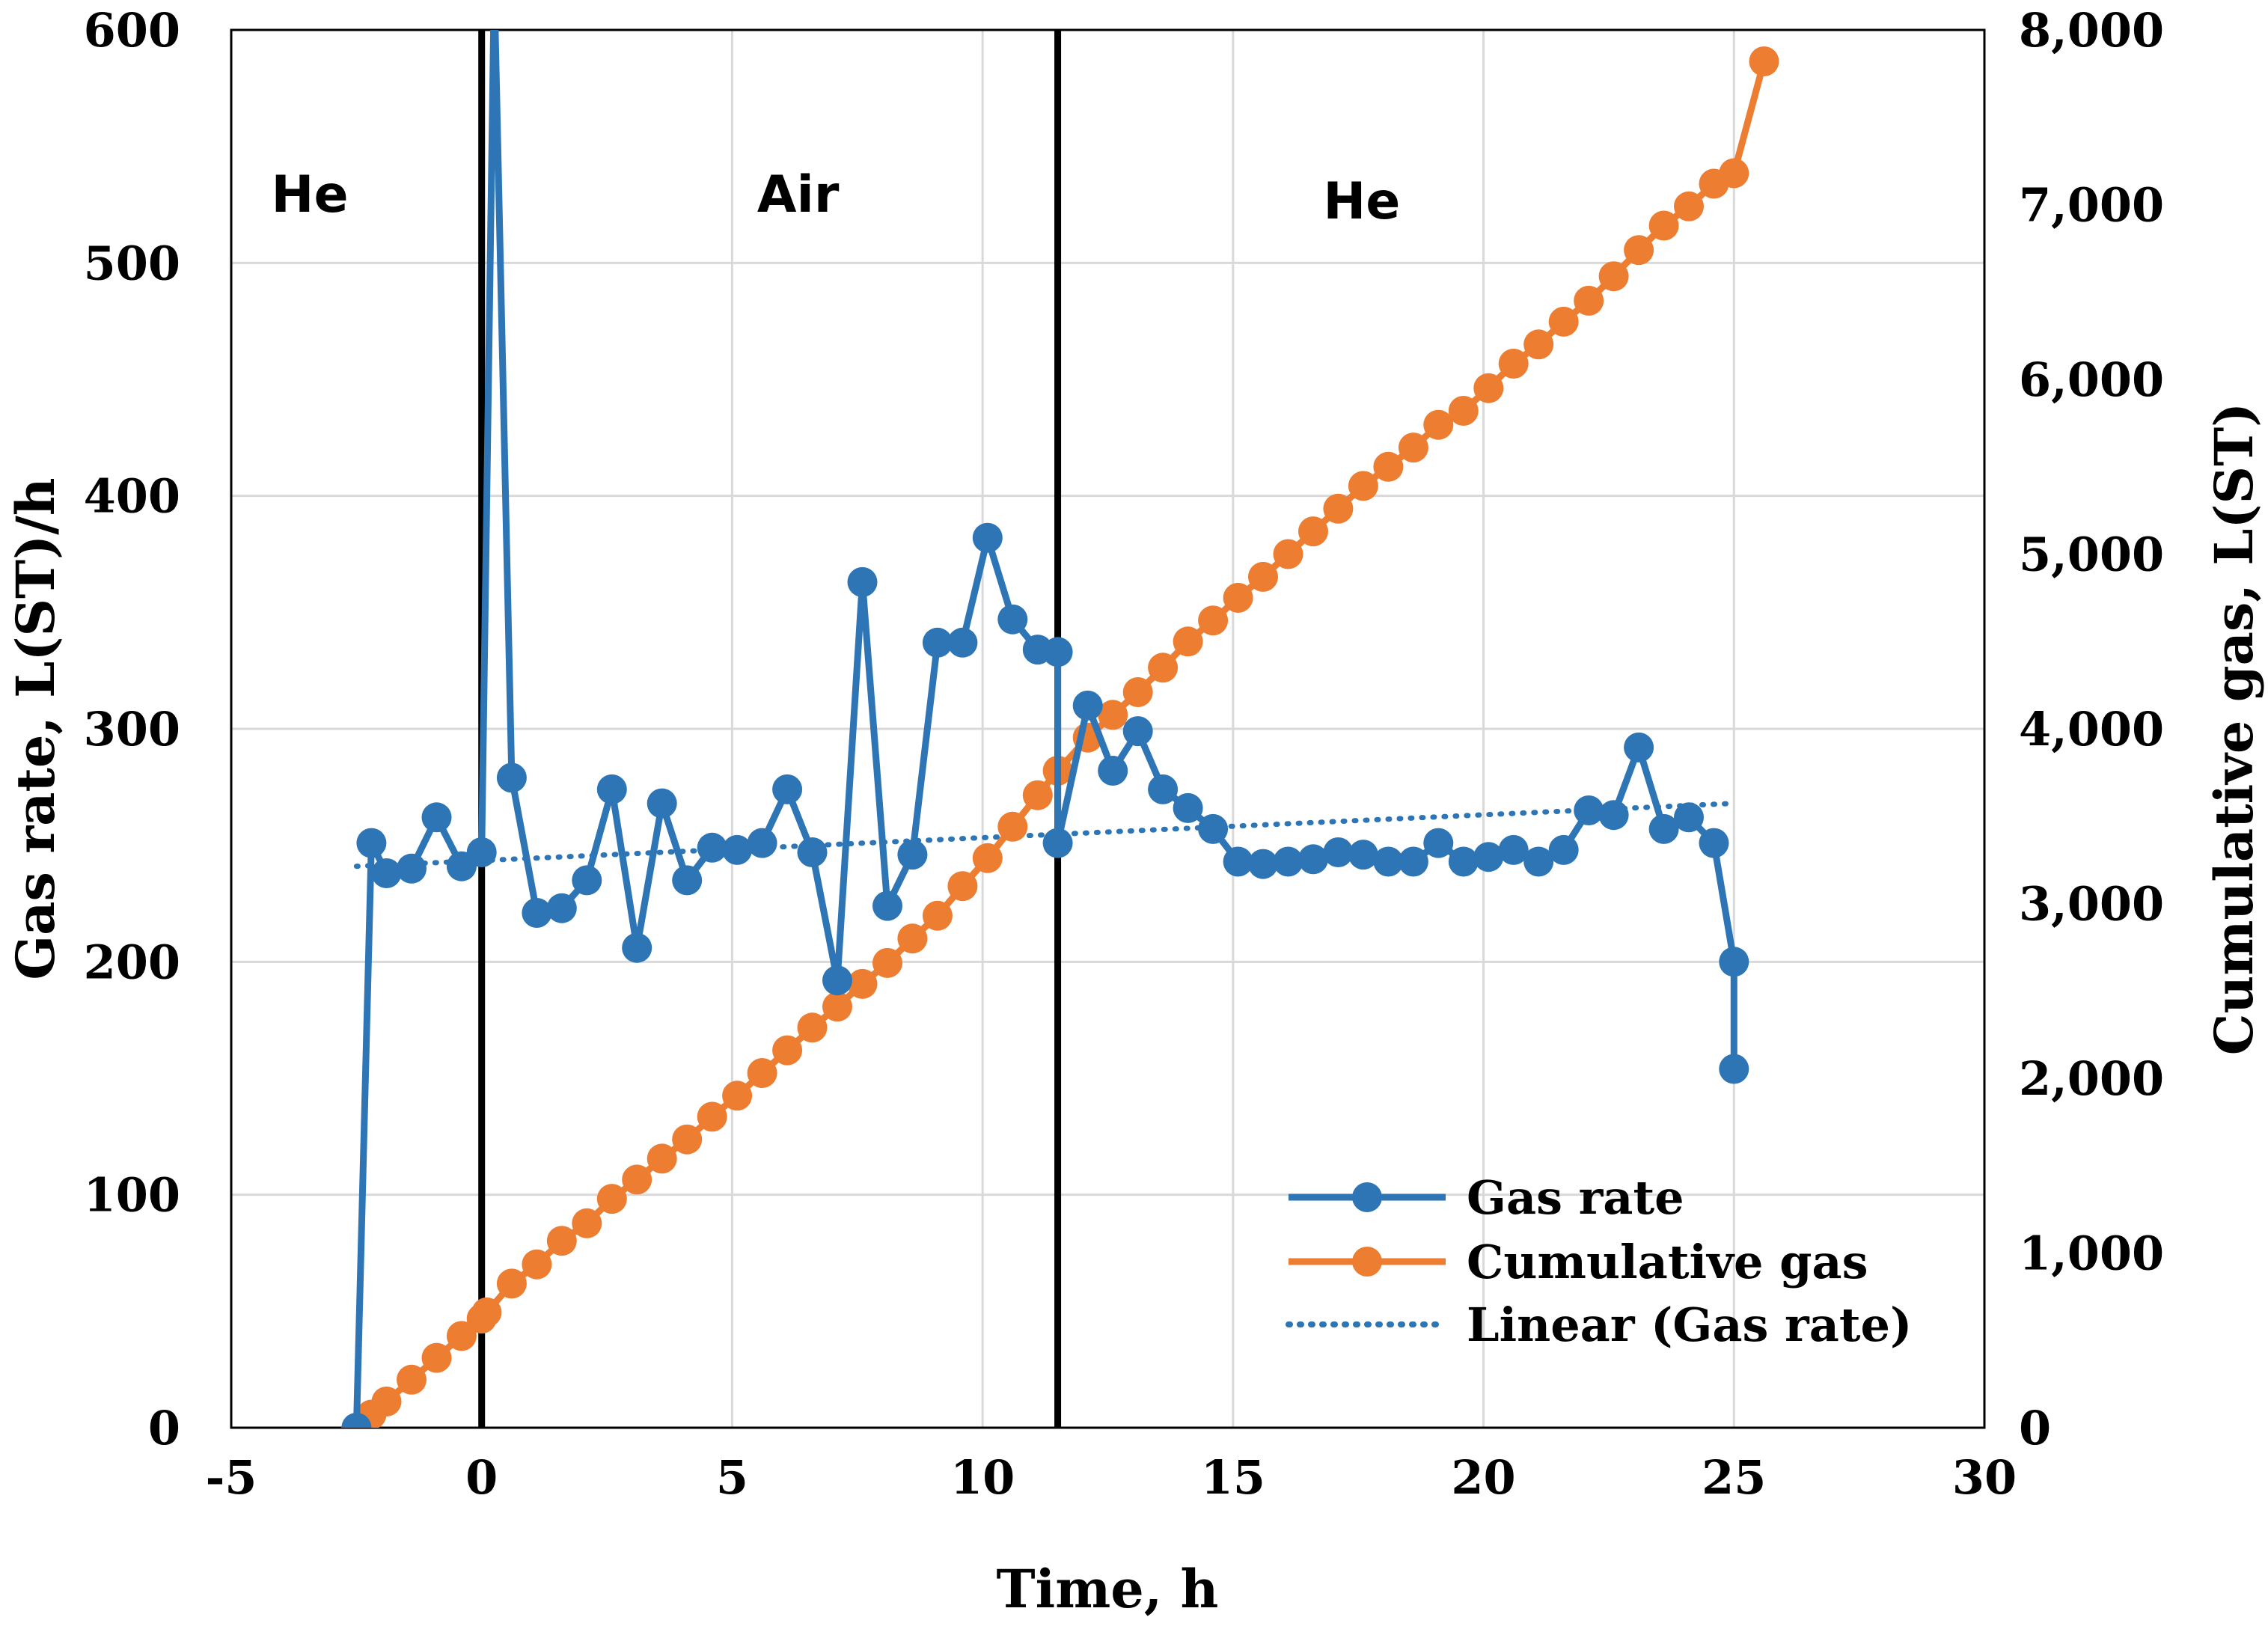 This screenshot has width=2268, height=1632. What do you see at coordinates (1575, 1198) in the screenshot?
I see `legend-label-gas-rate: Gas rate` at bounding box center [1575, 1198].